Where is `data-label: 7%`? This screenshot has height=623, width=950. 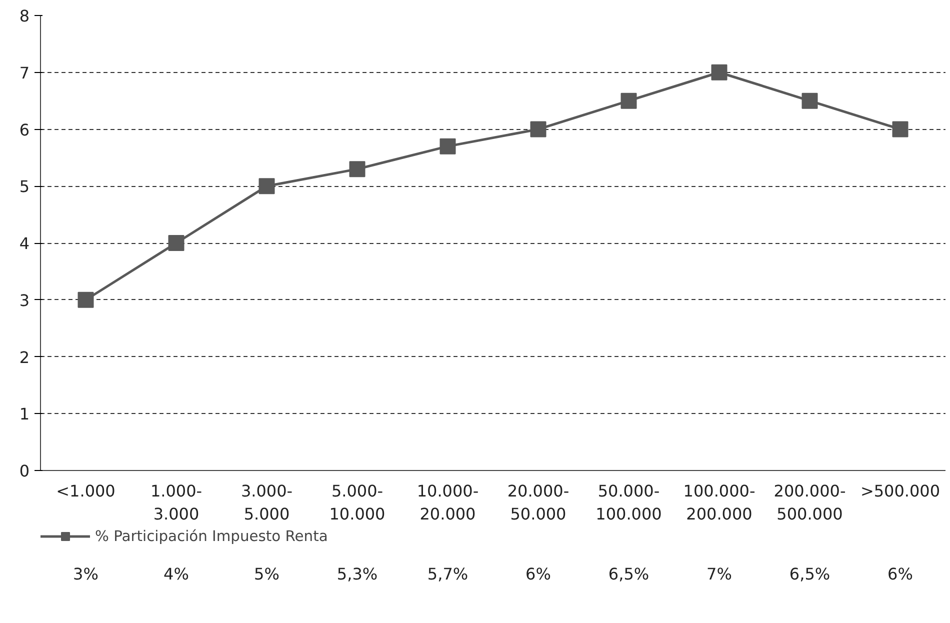 data-label: 7% is located at coordinates (719, 574).